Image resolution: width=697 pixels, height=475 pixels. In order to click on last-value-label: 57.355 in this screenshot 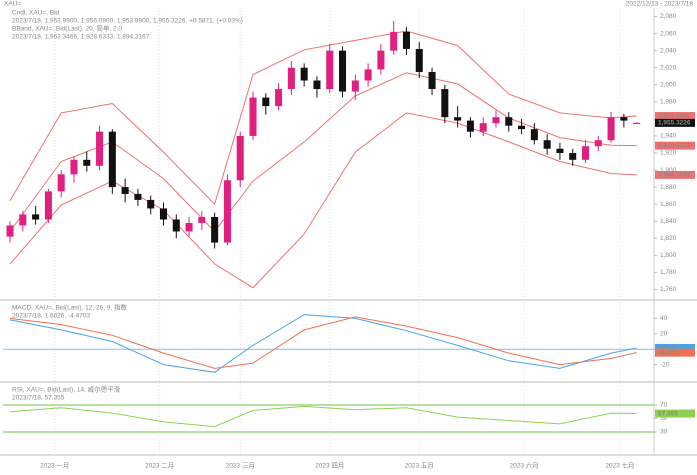, I will do `click(668, 413)`.